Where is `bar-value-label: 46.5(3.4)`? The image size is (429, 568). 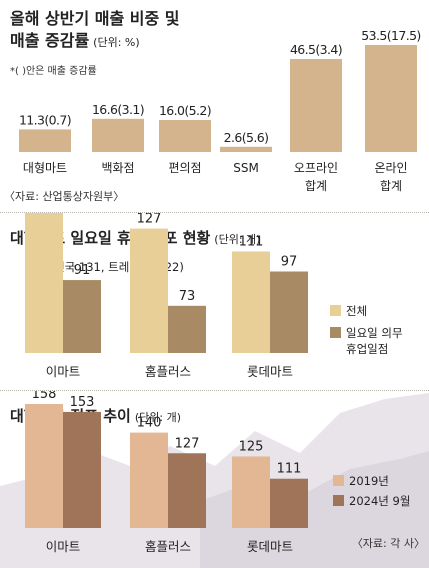 bar-value-label: 46.5(3.4) is located at coordinates (316, 49).